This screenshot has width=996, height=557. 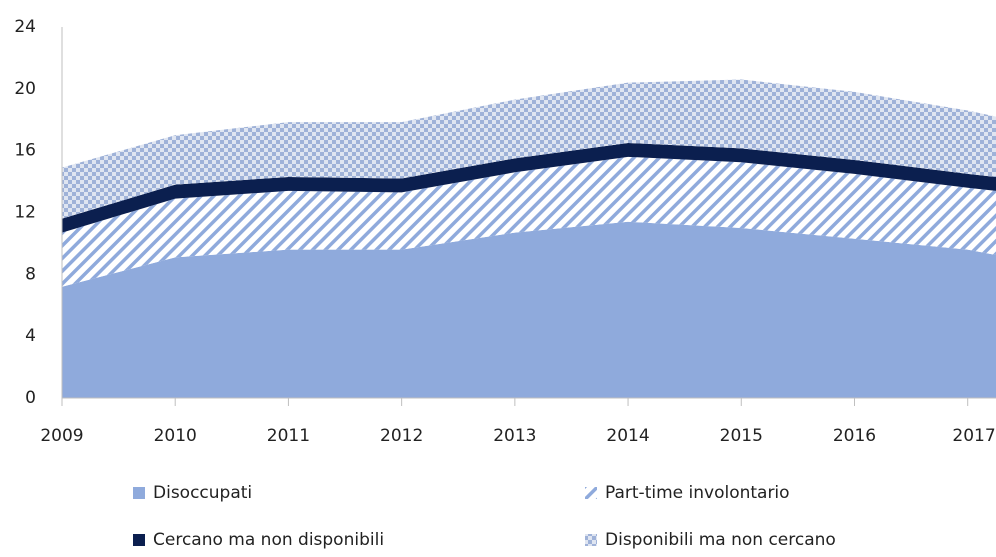 What do you see at coordinates (25, 213) in the screenshot?
I see `y-tick-label: 12` at bounding box center [25, 213].